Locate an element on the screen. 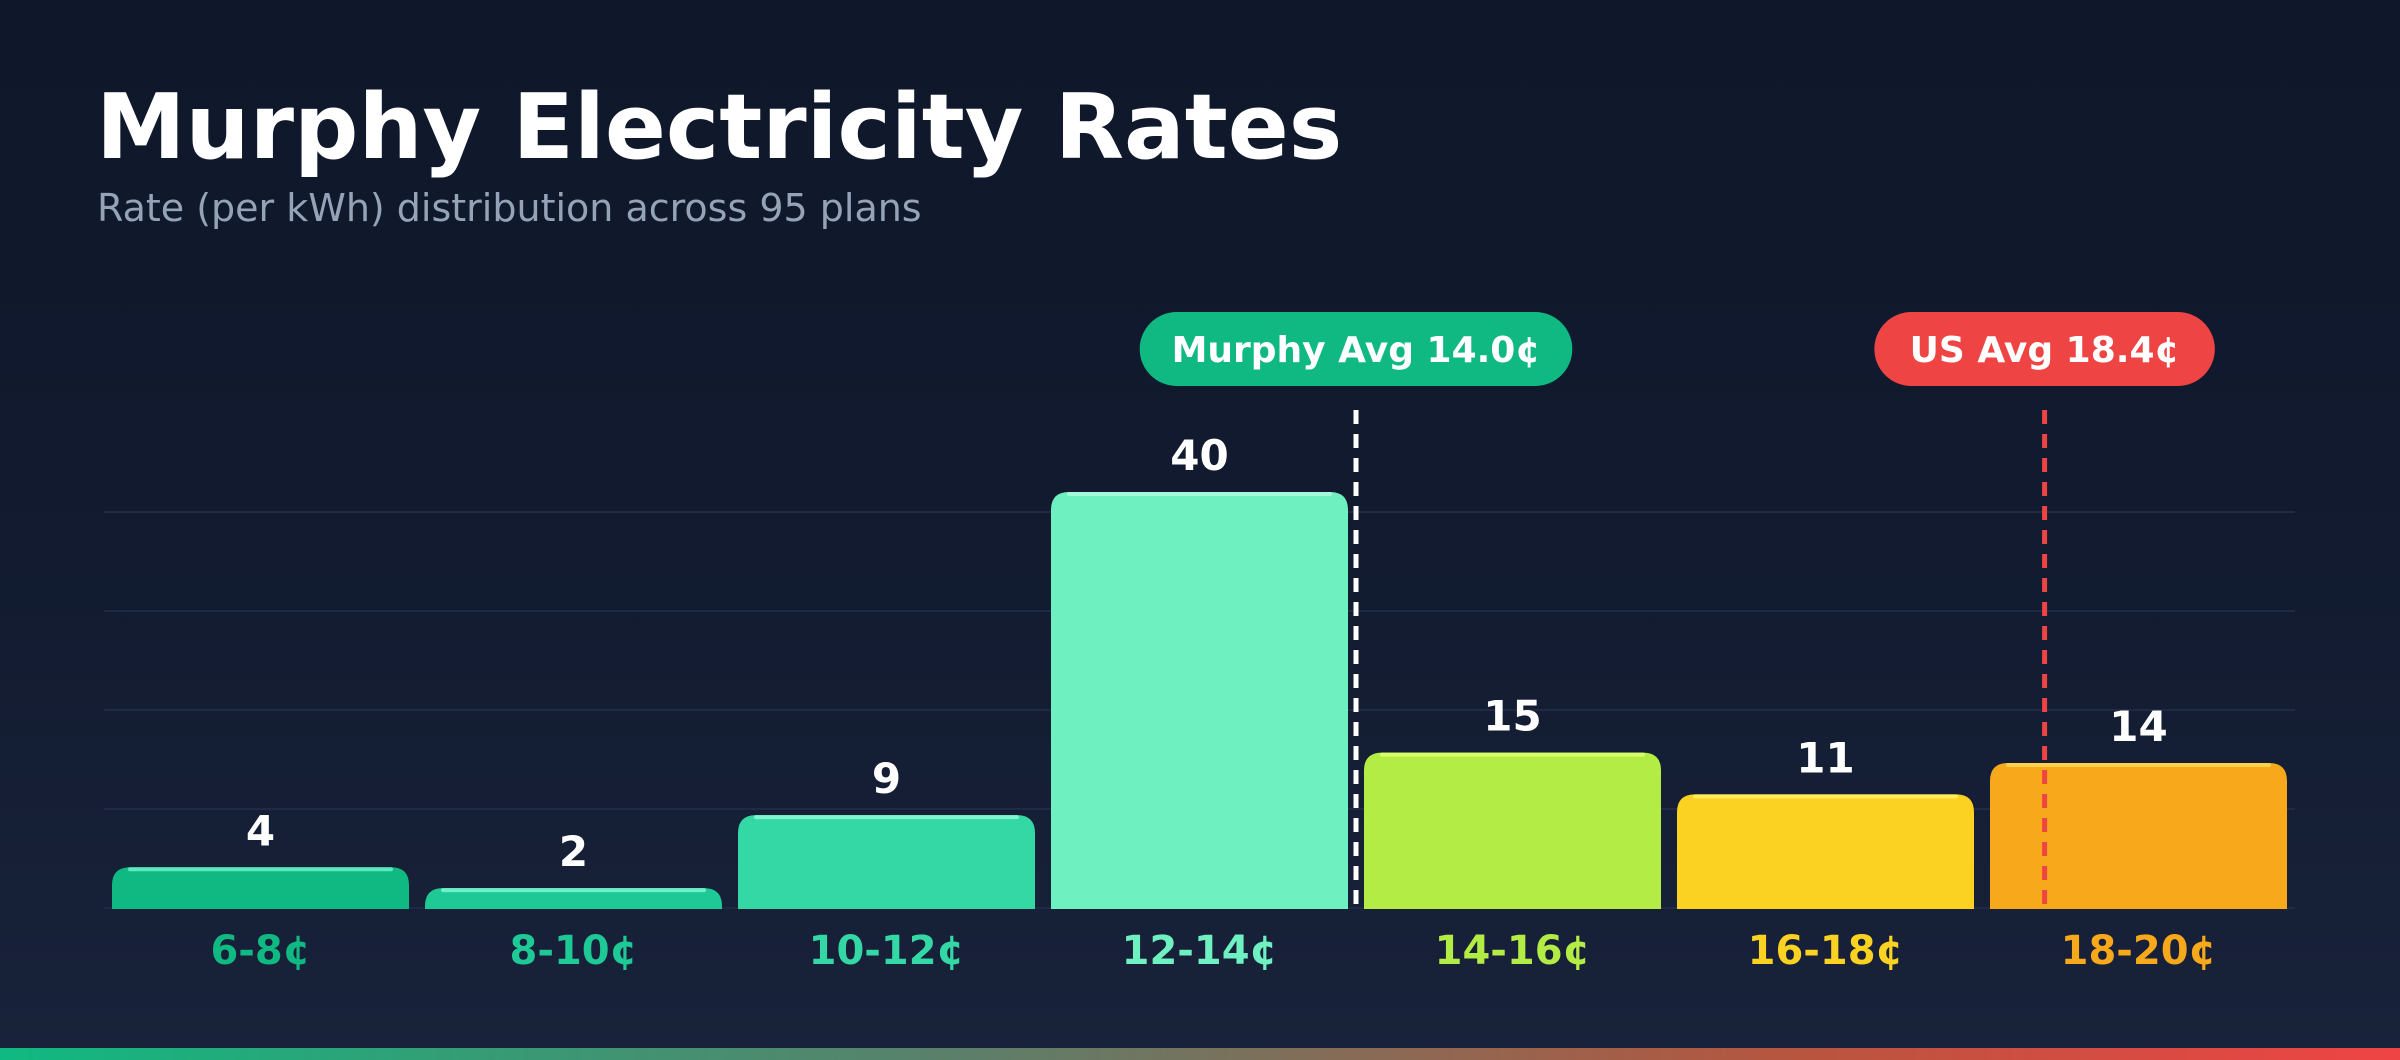 Image resolution: width=2400 pixels, height=1060 pixels. value-label: 11 is located at coordinates (1825, 757).